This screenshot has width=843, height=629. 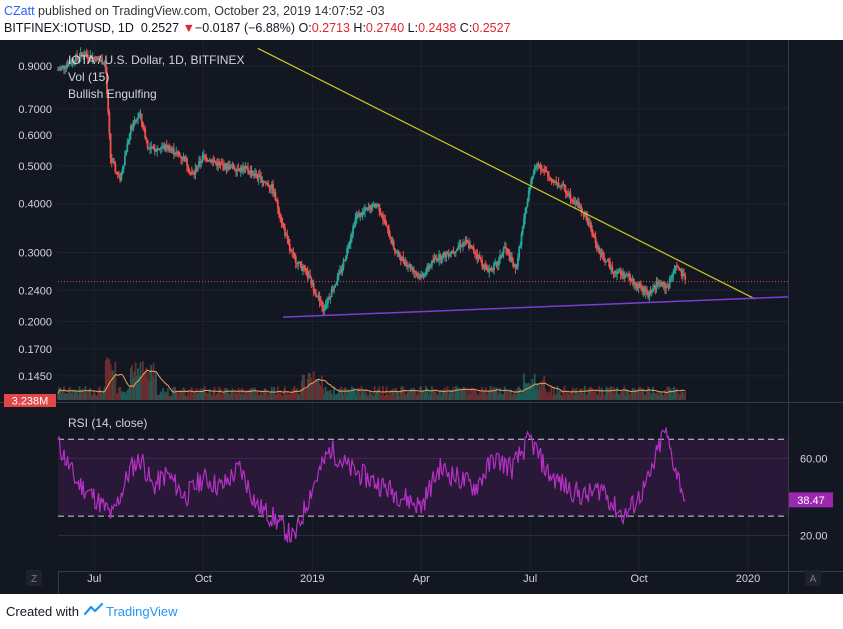 I want to click on rsi-tick-label: 60.00, so click(x=814, y=459).